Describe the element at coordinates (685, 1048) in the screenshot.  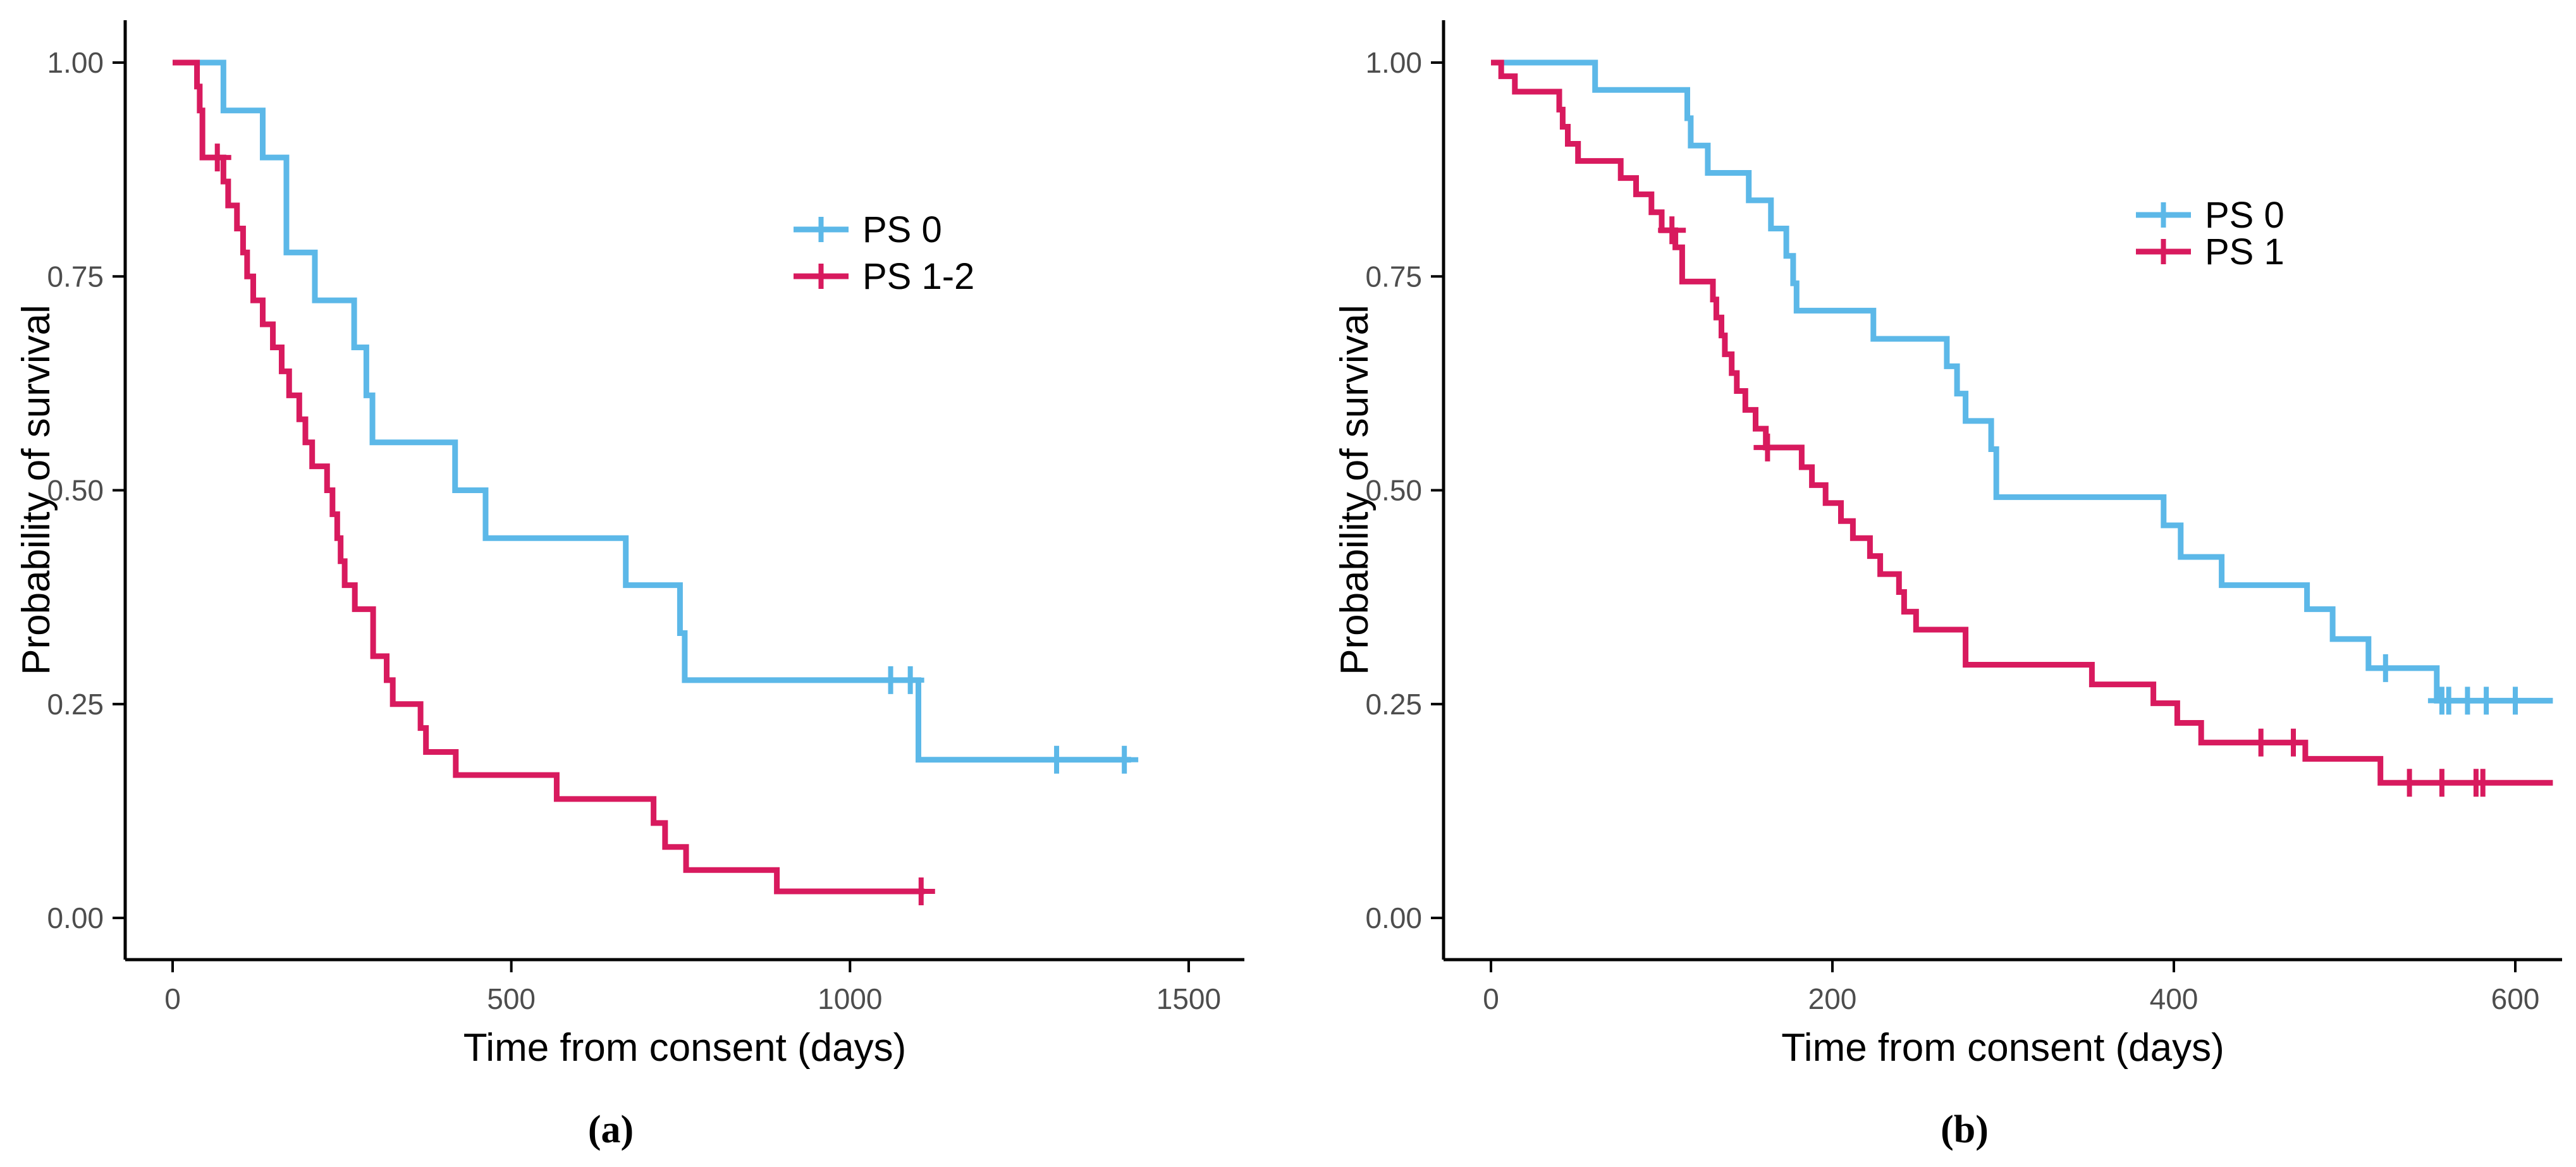
I see `x-axis-title-a: Time from consent (days)` at that location.